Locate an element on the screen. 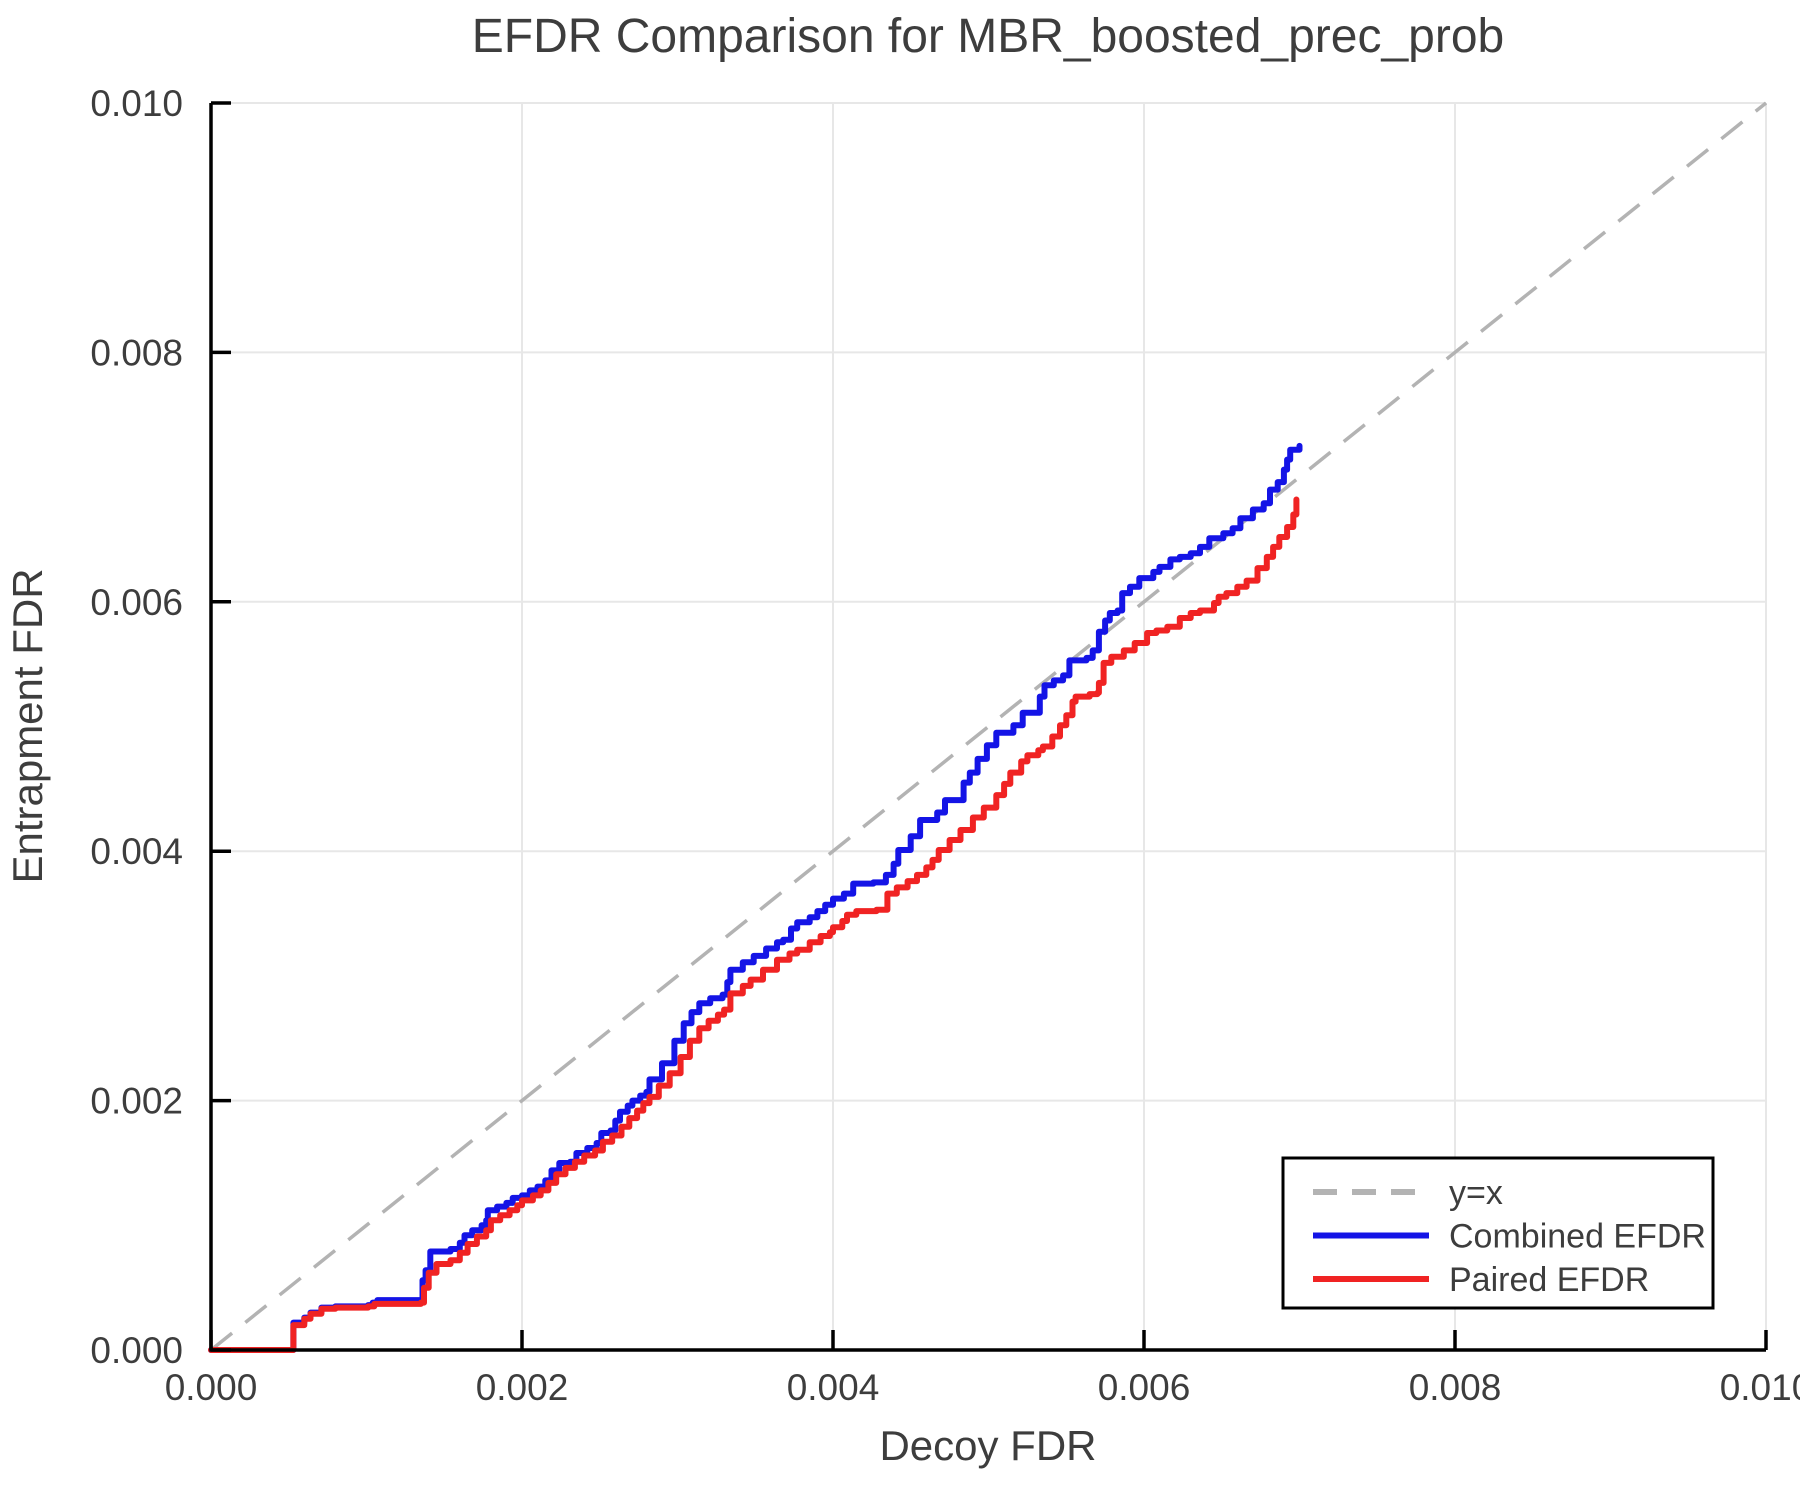 This screenshot has width=1800, height=1500. y-tick-label: 0.010 is located at coordinates (136, 103).